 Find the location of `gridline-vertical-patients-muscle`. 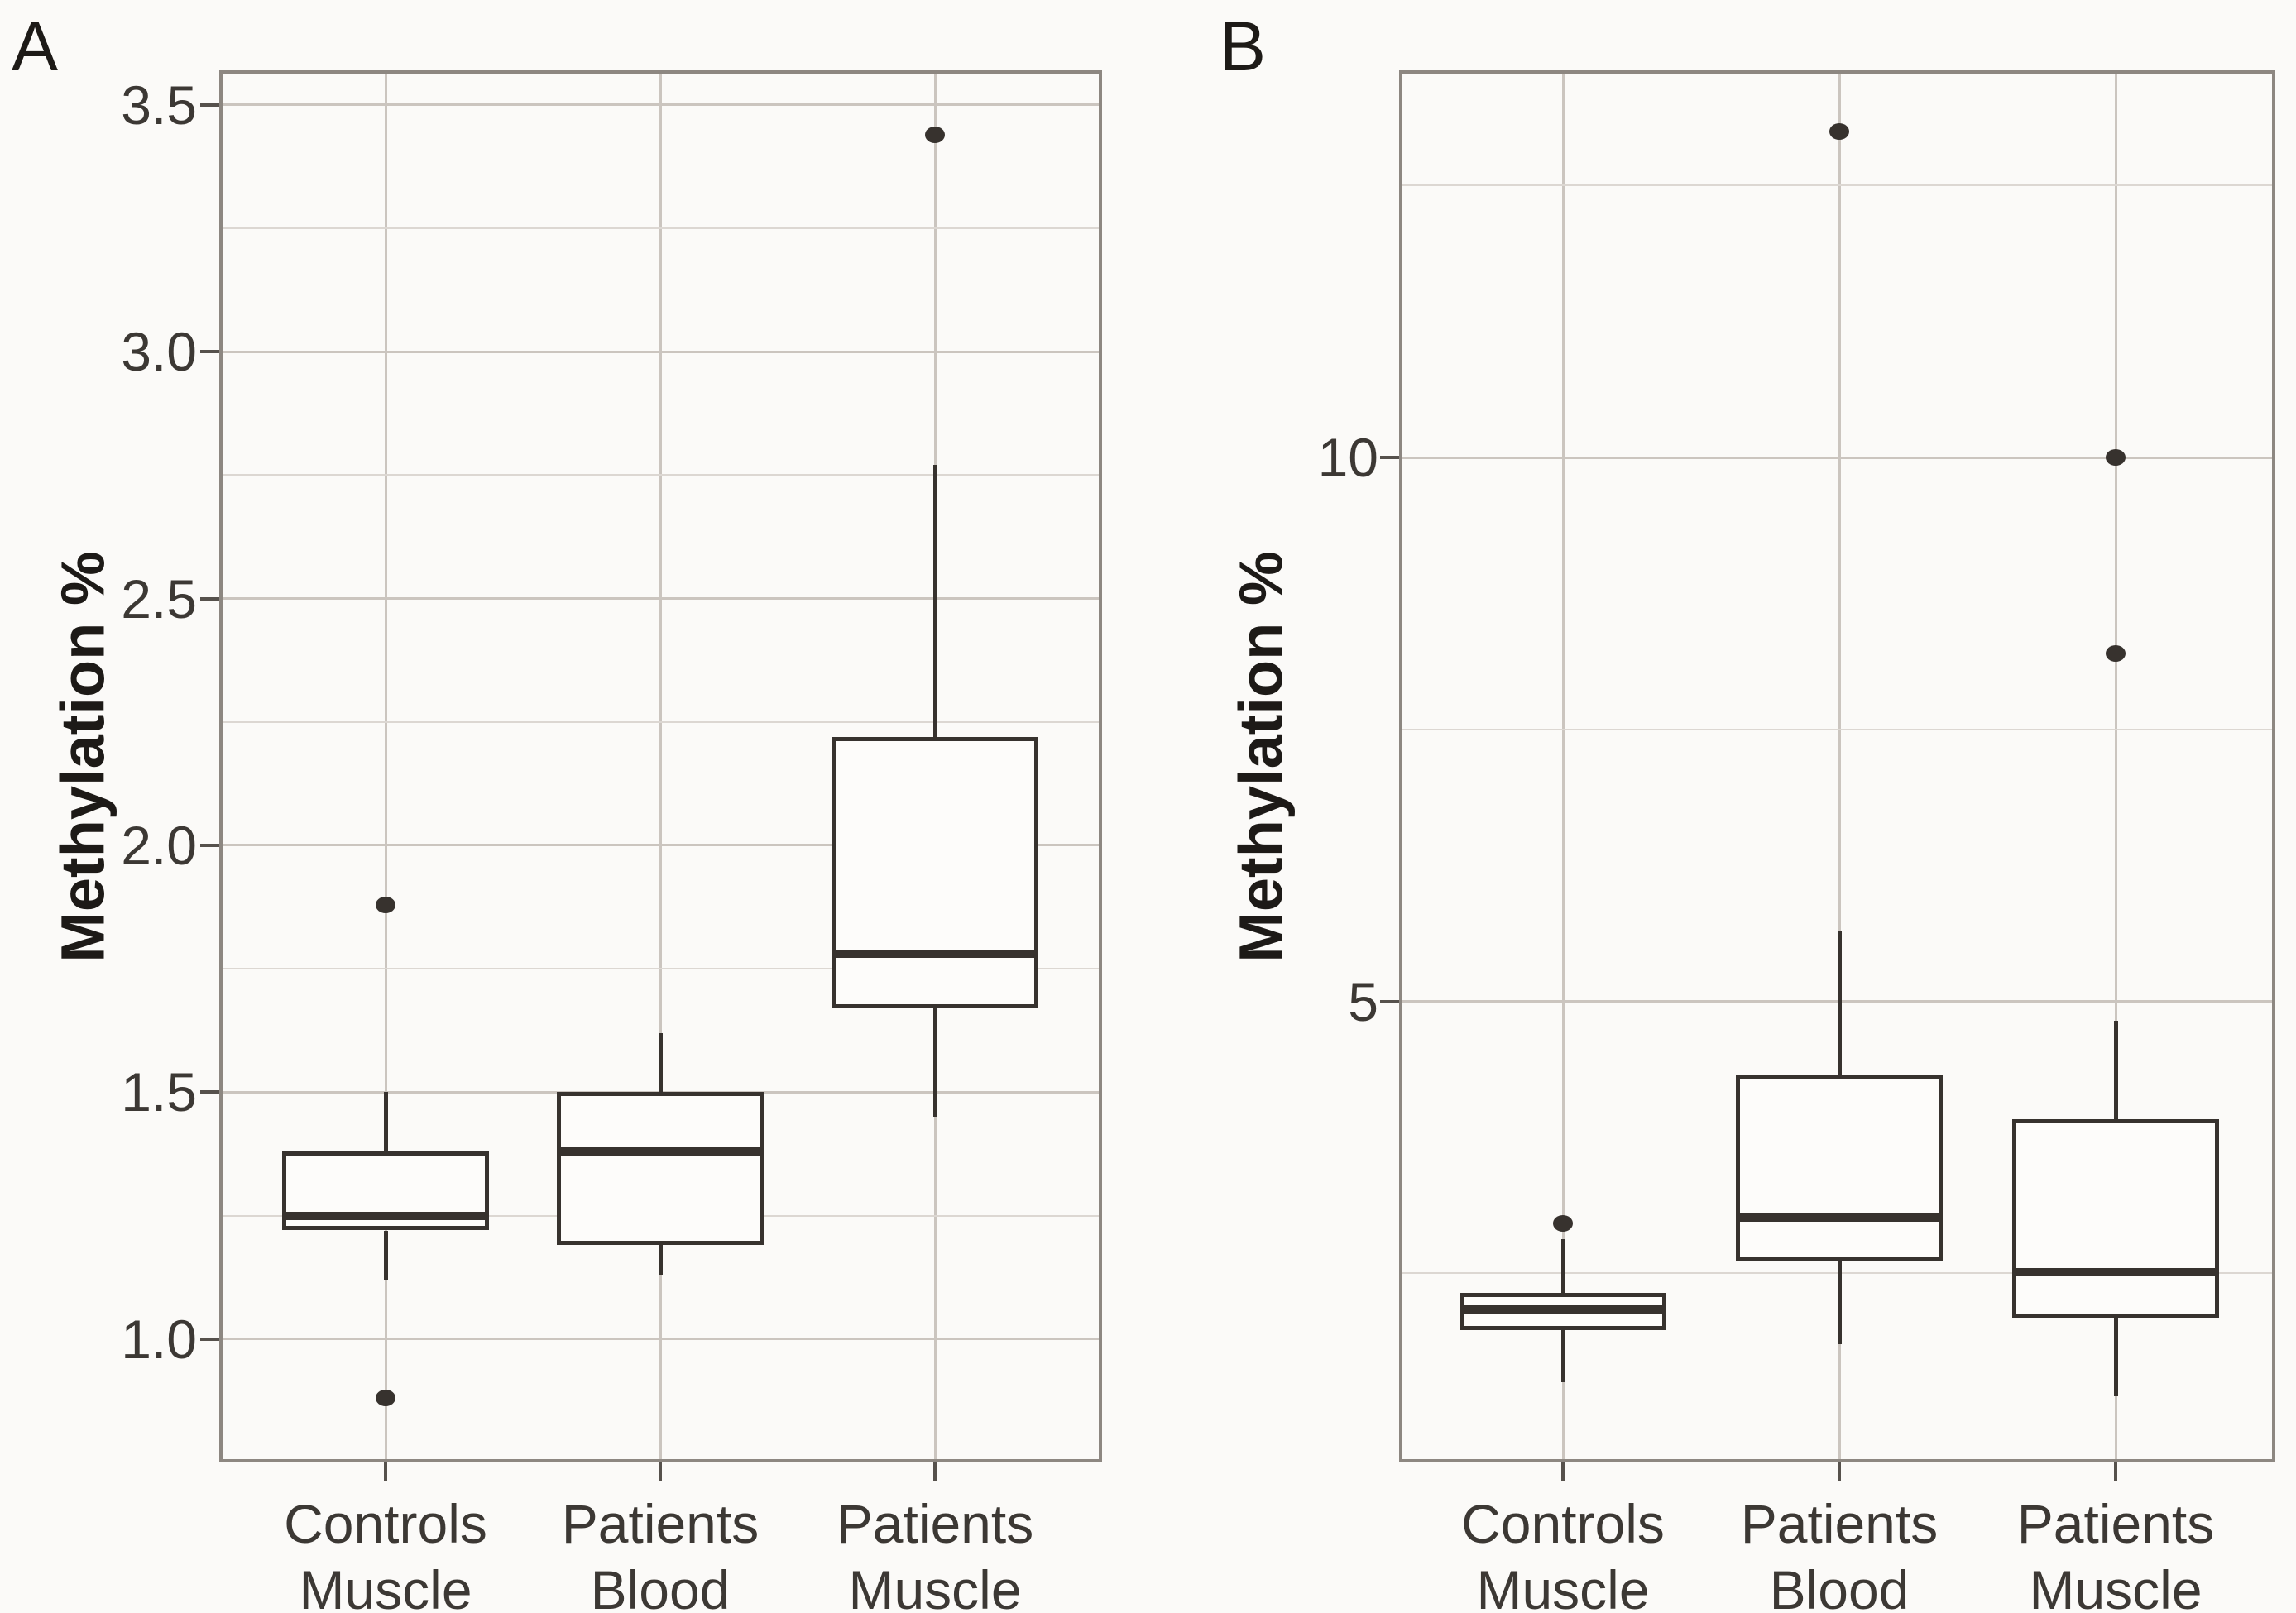

gridline-vertical-patients-muscle is located at coordinates (2115, 766).